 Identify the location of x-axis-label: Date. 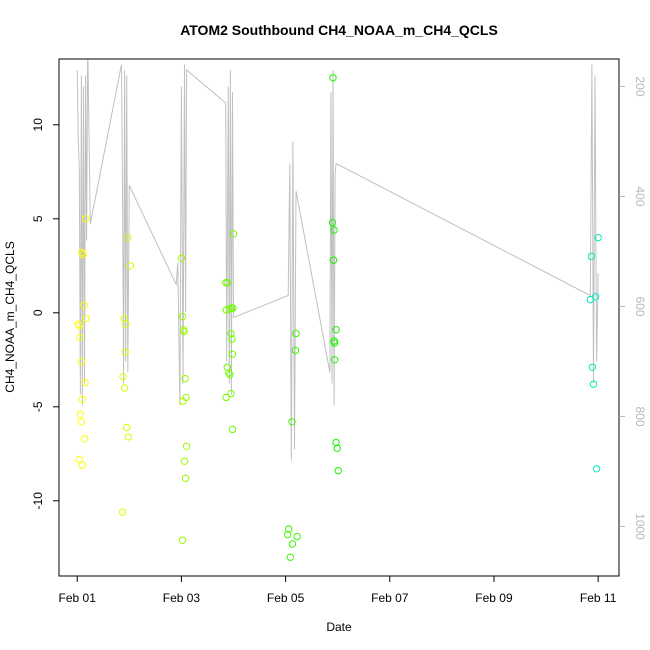
(339, 627).